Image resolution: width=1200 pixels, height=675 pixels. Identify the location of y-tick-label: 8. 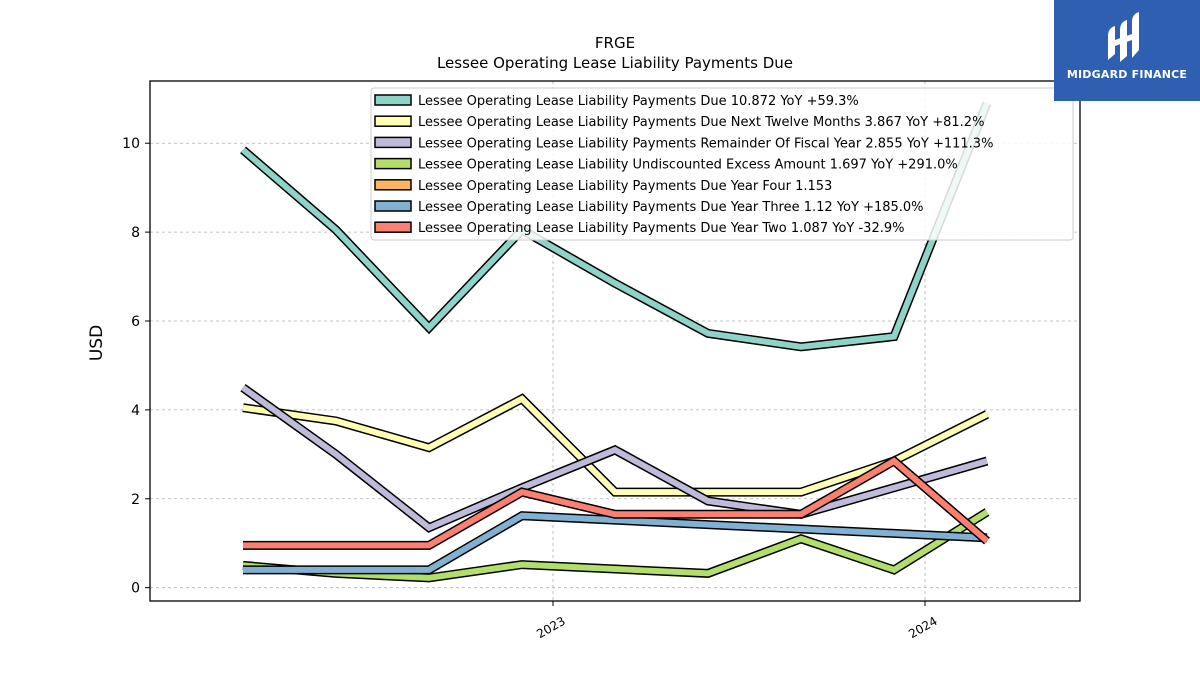
(135, 233).